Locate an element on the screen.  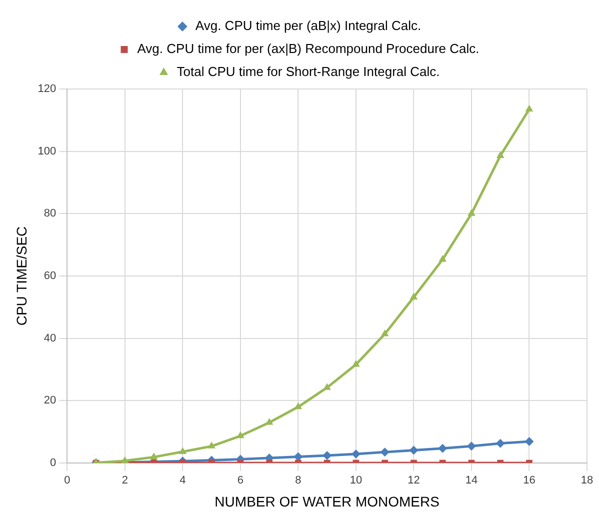
y-tick-label: 0 is located at coordinates (53, 463).